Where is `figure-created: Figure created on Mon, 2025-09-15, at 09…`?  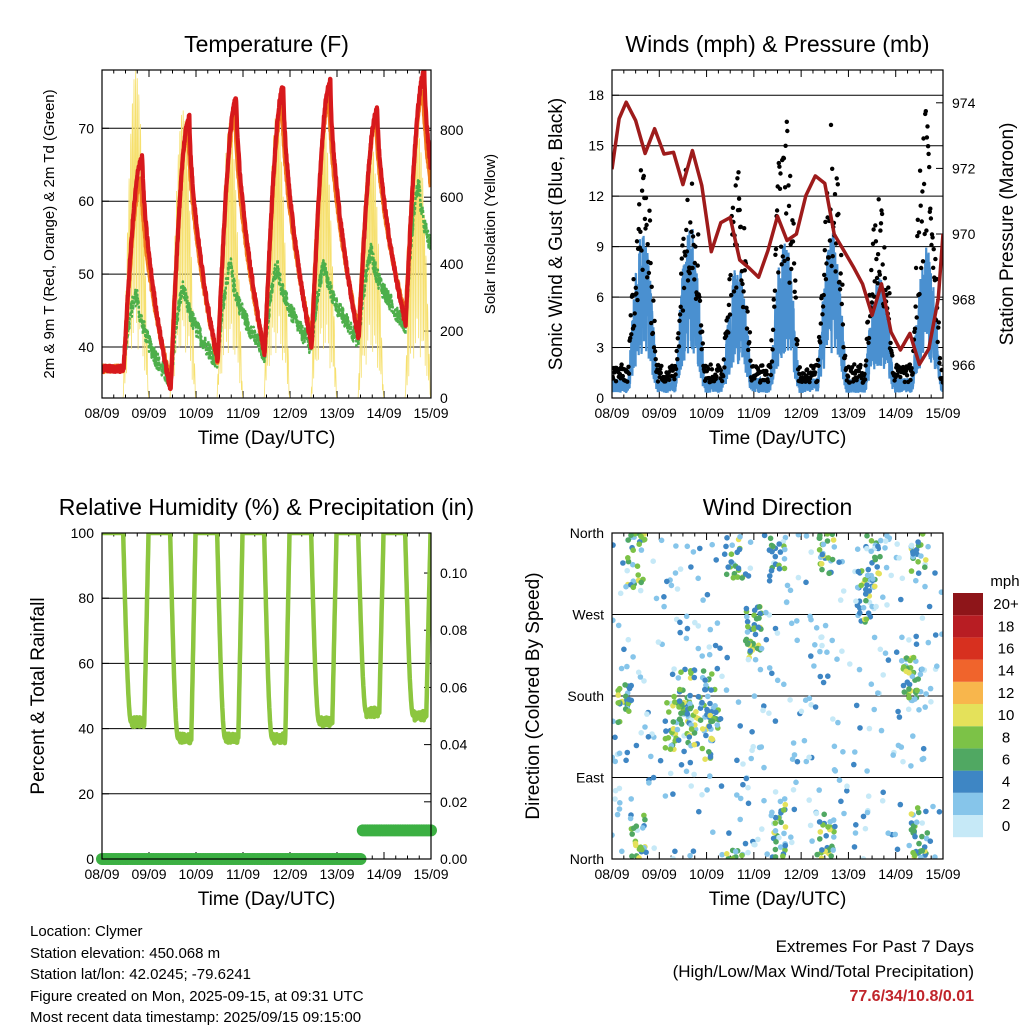 figure-created: Figure created on Mon, 2025-09-15, at 09… is located at coordinates (197, 996).